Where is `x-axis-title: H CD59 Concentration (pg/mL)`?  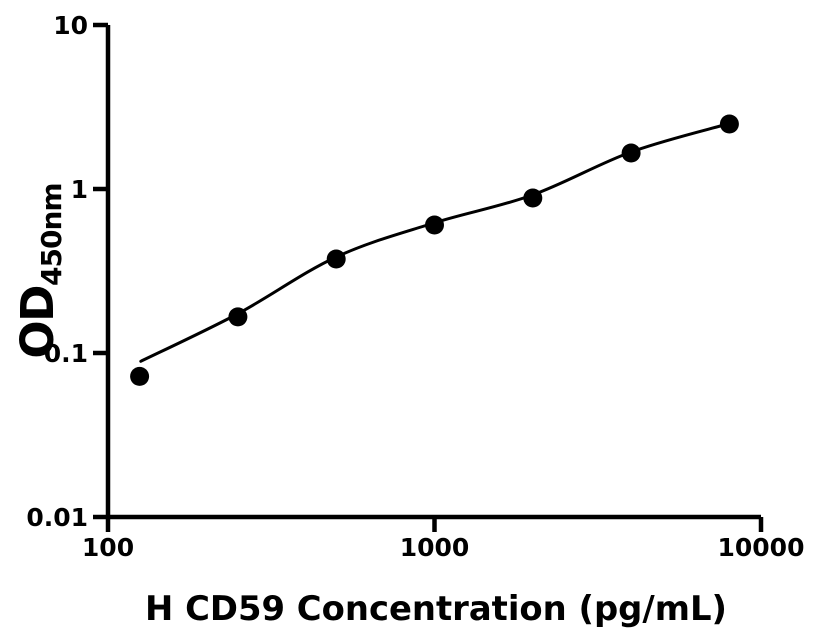
x-axis-title: H CD59 Concentration (pg/mL) is located at coordinates (436, 609).